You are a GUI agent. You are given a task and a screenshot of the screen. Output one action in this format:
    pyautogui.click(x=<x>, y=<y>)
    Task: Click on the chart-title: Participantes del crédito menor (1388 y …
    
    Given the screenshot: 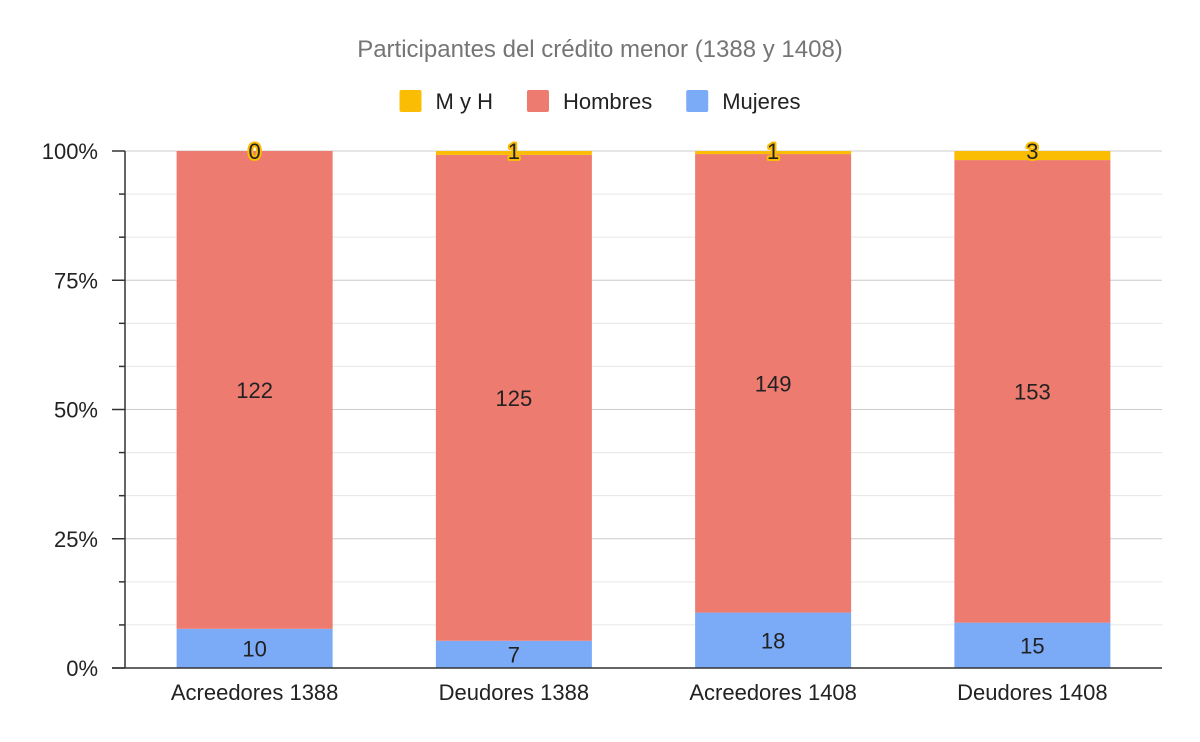 What is the action you would take?
    pyautogui.click(x=600, y=49)
    